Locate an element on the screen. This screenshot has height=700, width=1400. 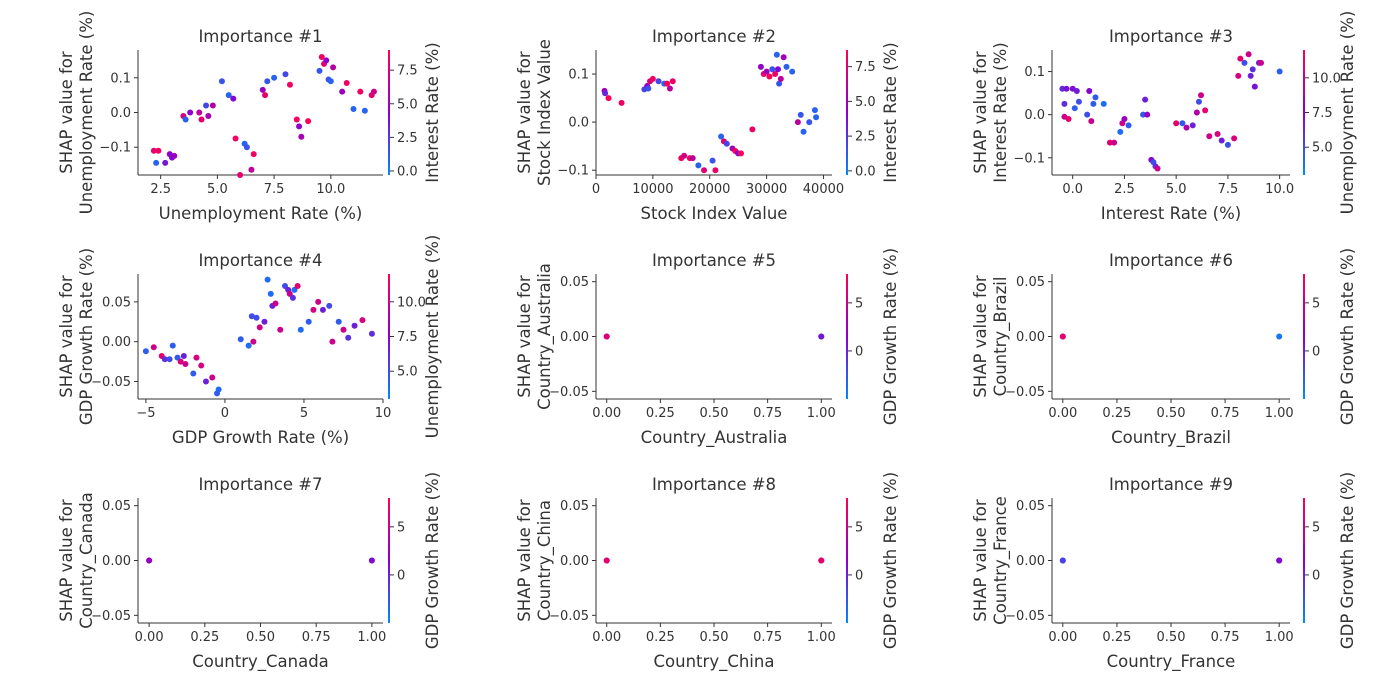
x-tick-label: 0.00 is located at coordinates (149, 637).